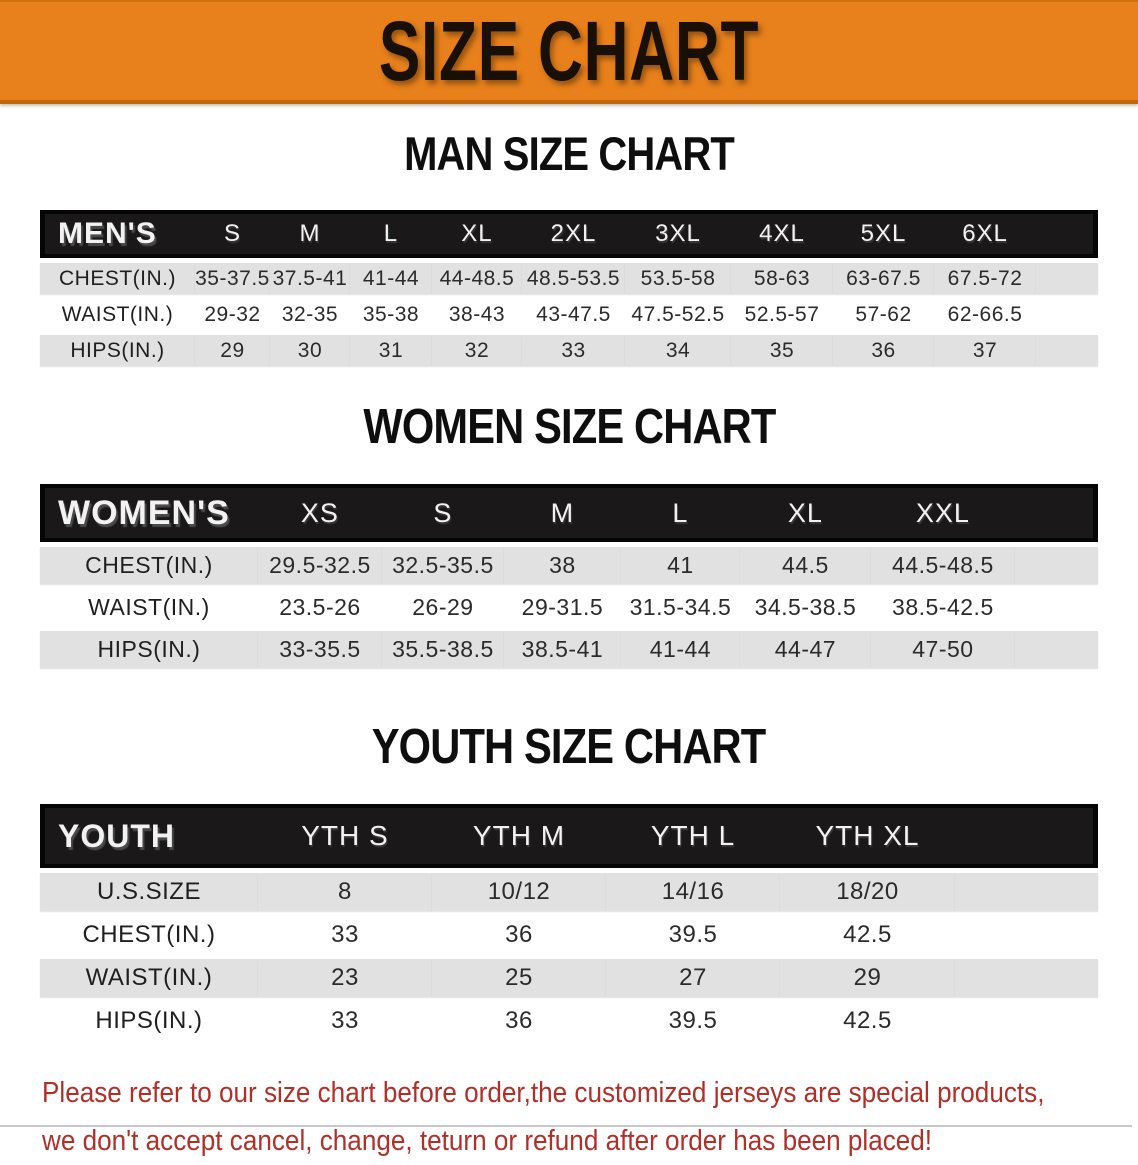  I want to click on youth-header-size: YTH S, so click(344, 836).